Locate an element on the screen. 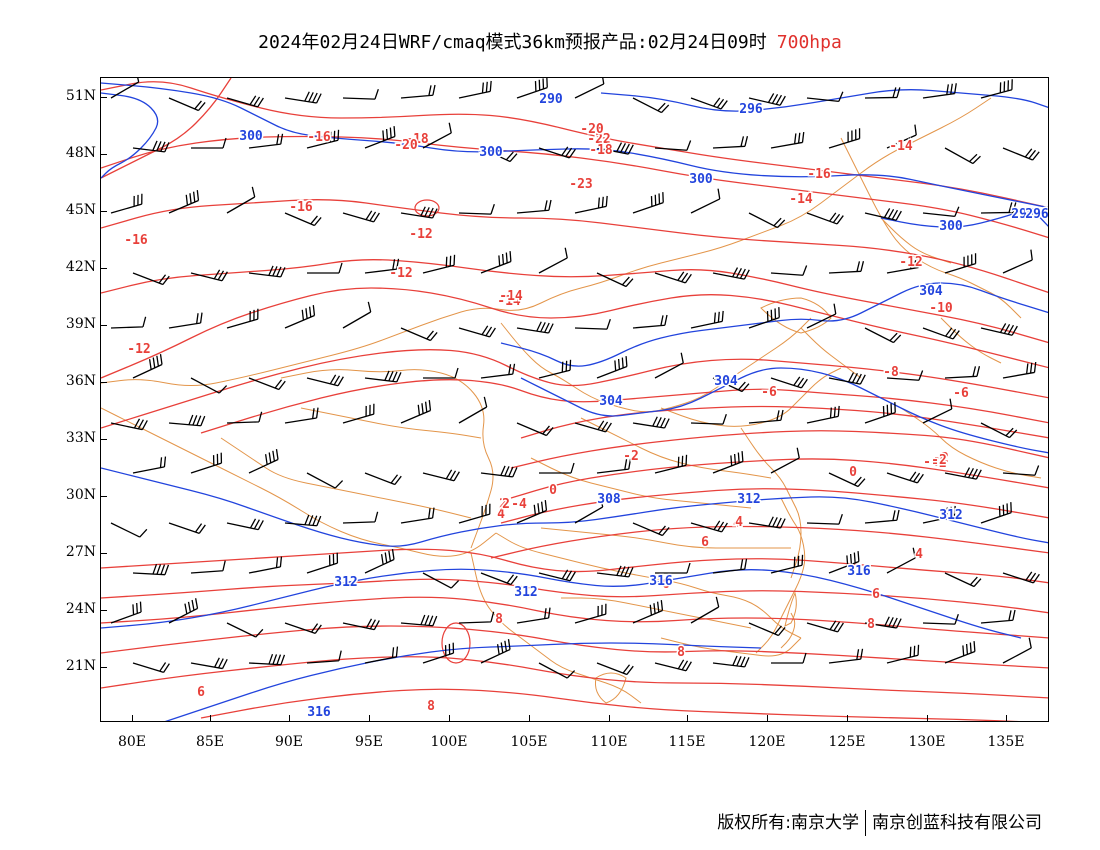 The image size is (1100, 850). title-level: 700hpa is located at coordinates (809, 42).